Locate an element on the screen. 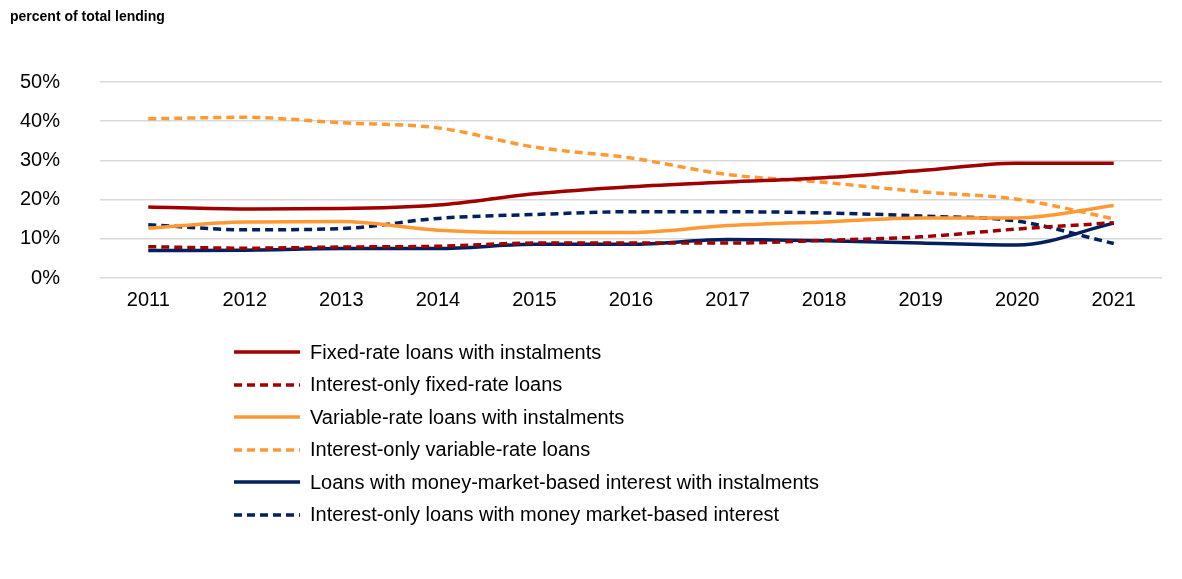  x-tick-label: 2013 is located at coordinates (341, 298).